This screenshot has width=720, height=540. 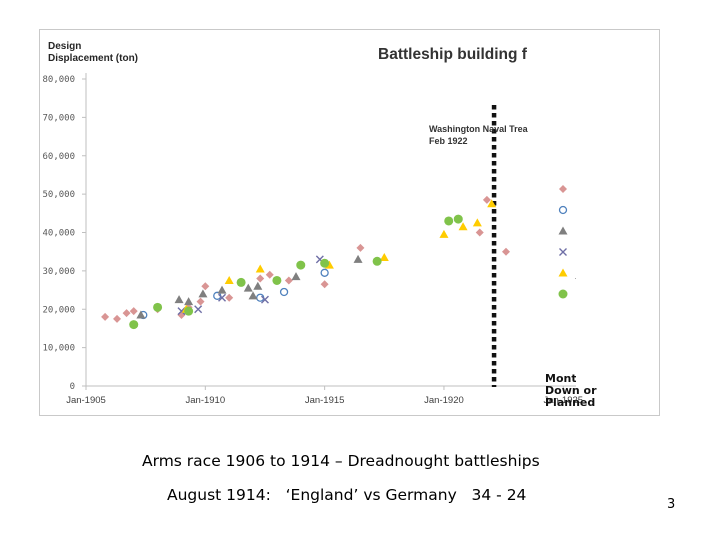 I want to click on y-tick-label: 40,000, so click(x=58, y=234).